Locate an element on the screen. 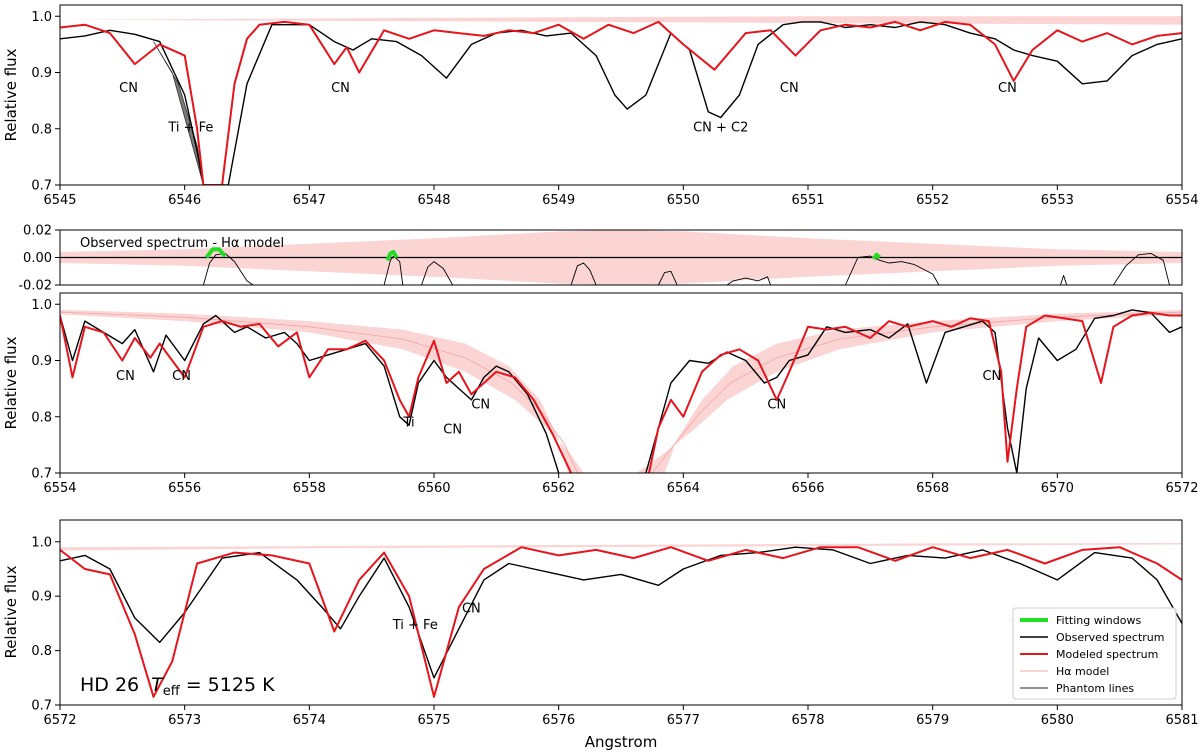  annotation-1-0: CN is located at coordinates (128, 88).